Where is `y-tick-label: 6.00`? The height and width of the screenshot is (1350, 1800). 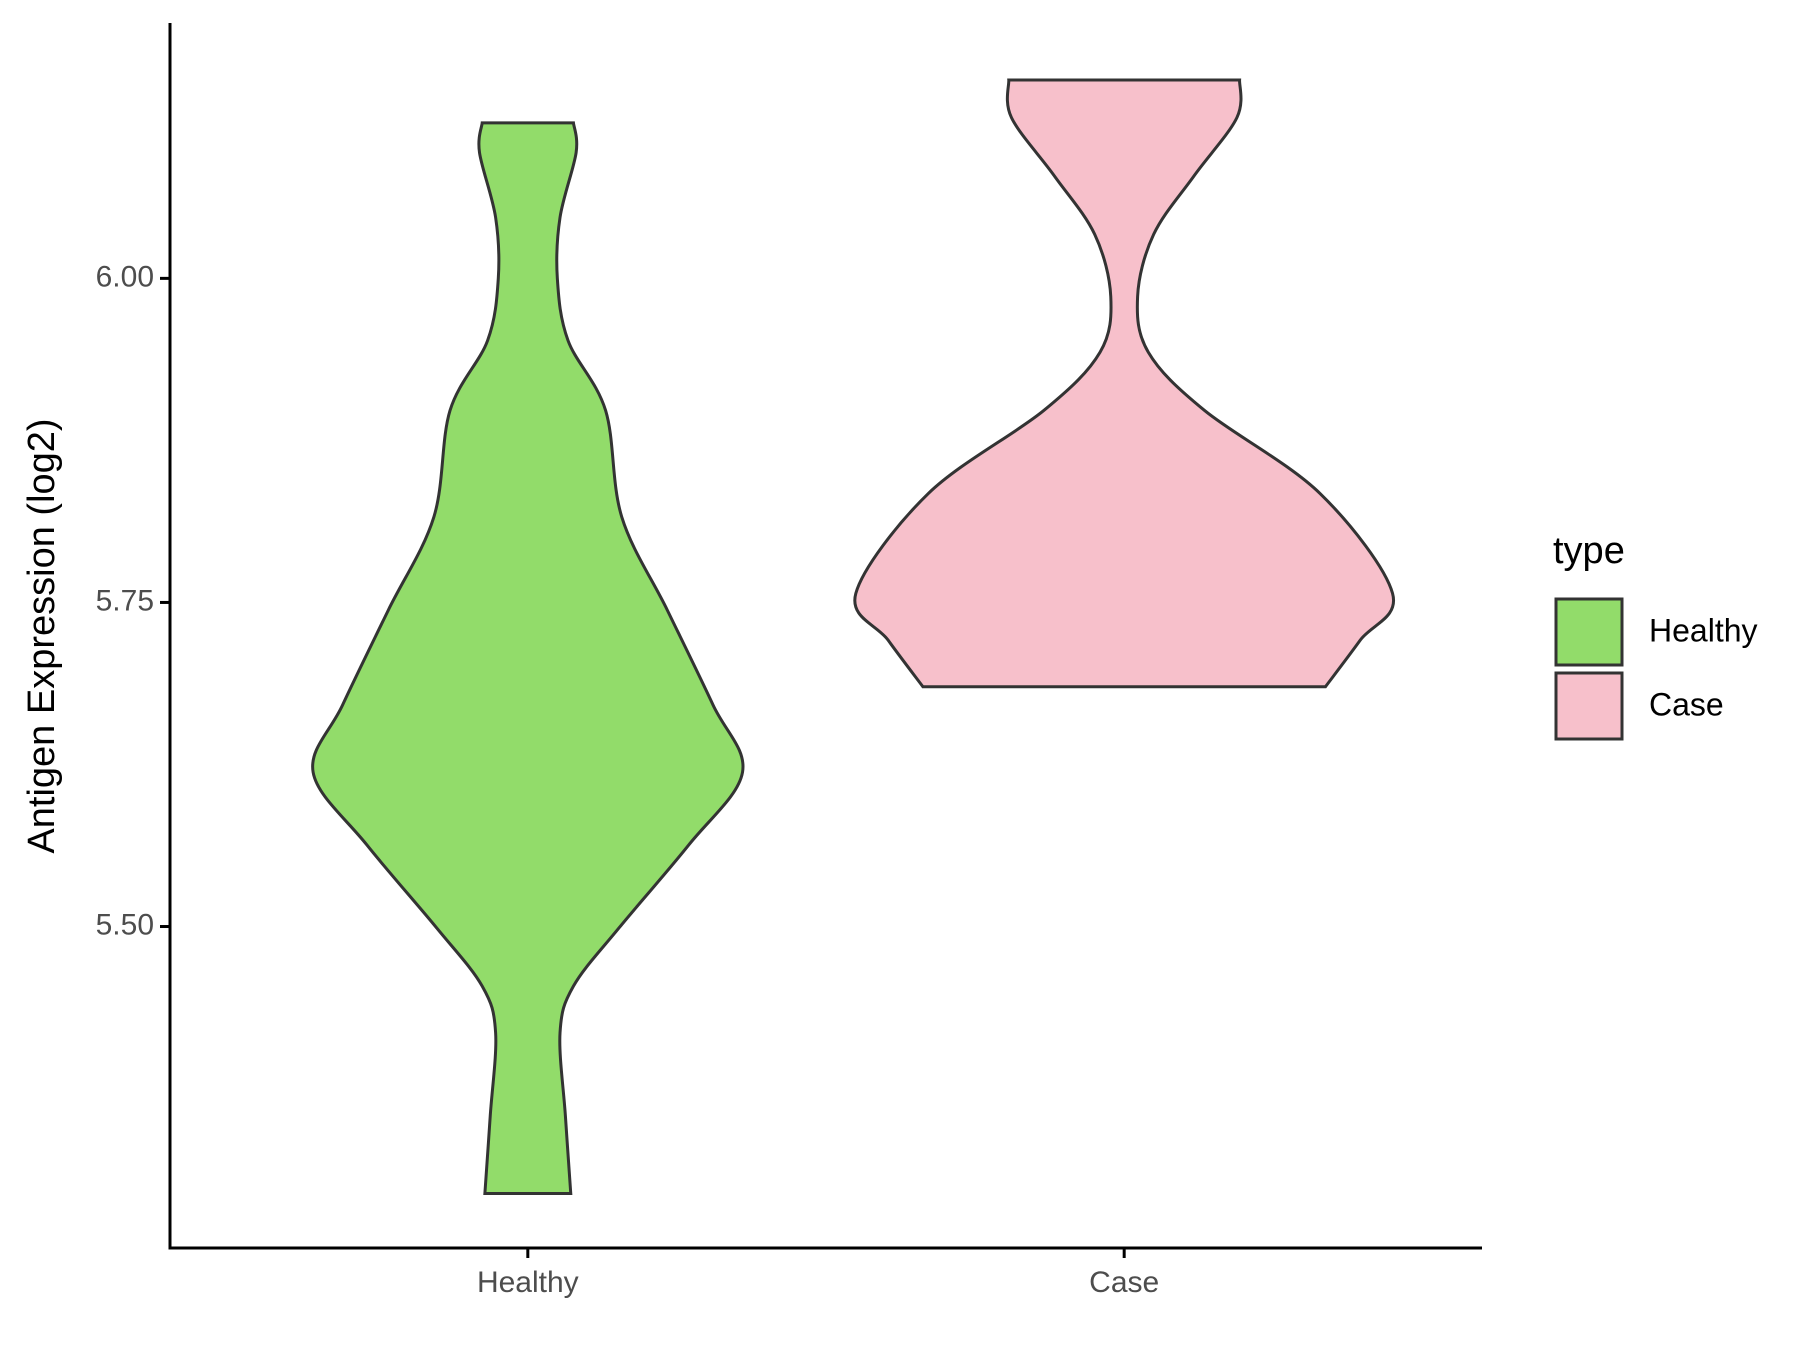
y-tick-label: 6.00 is located at coordinates (125, 276).